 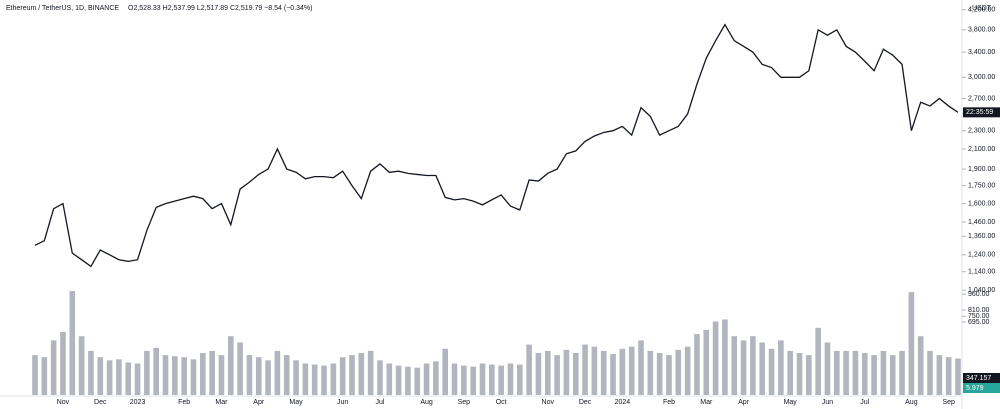 What do you see at coordinates (981, 169) in the screenshot?
I see `y-tick-label: 1,900.00` at bounding box center [981, 169].